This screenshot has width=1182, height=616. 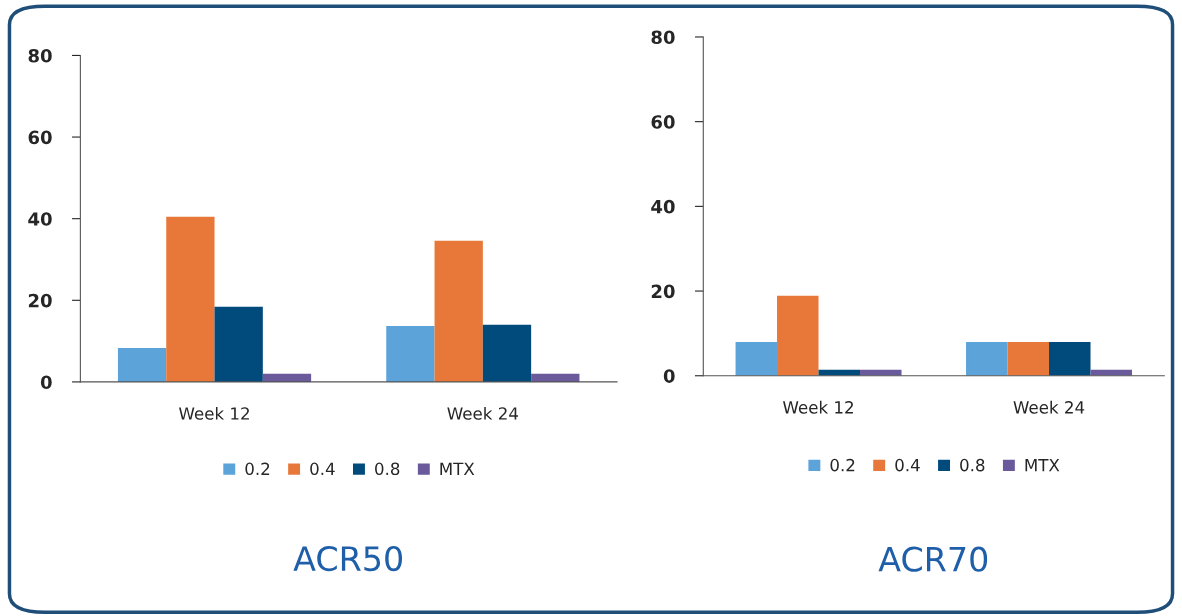 I want to click on text: ACR70, so click(x=933, y=559).